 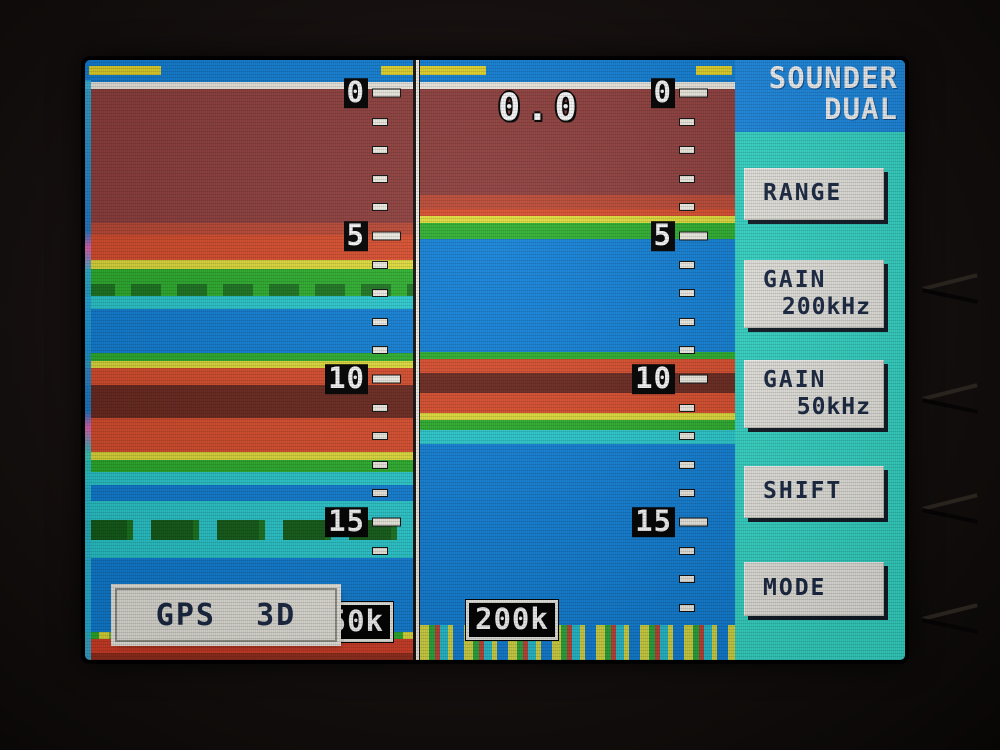 What do you see at coordinates (416, 360) in the screenshot?
I see `panel-divider` at bounding box center [416, 360].